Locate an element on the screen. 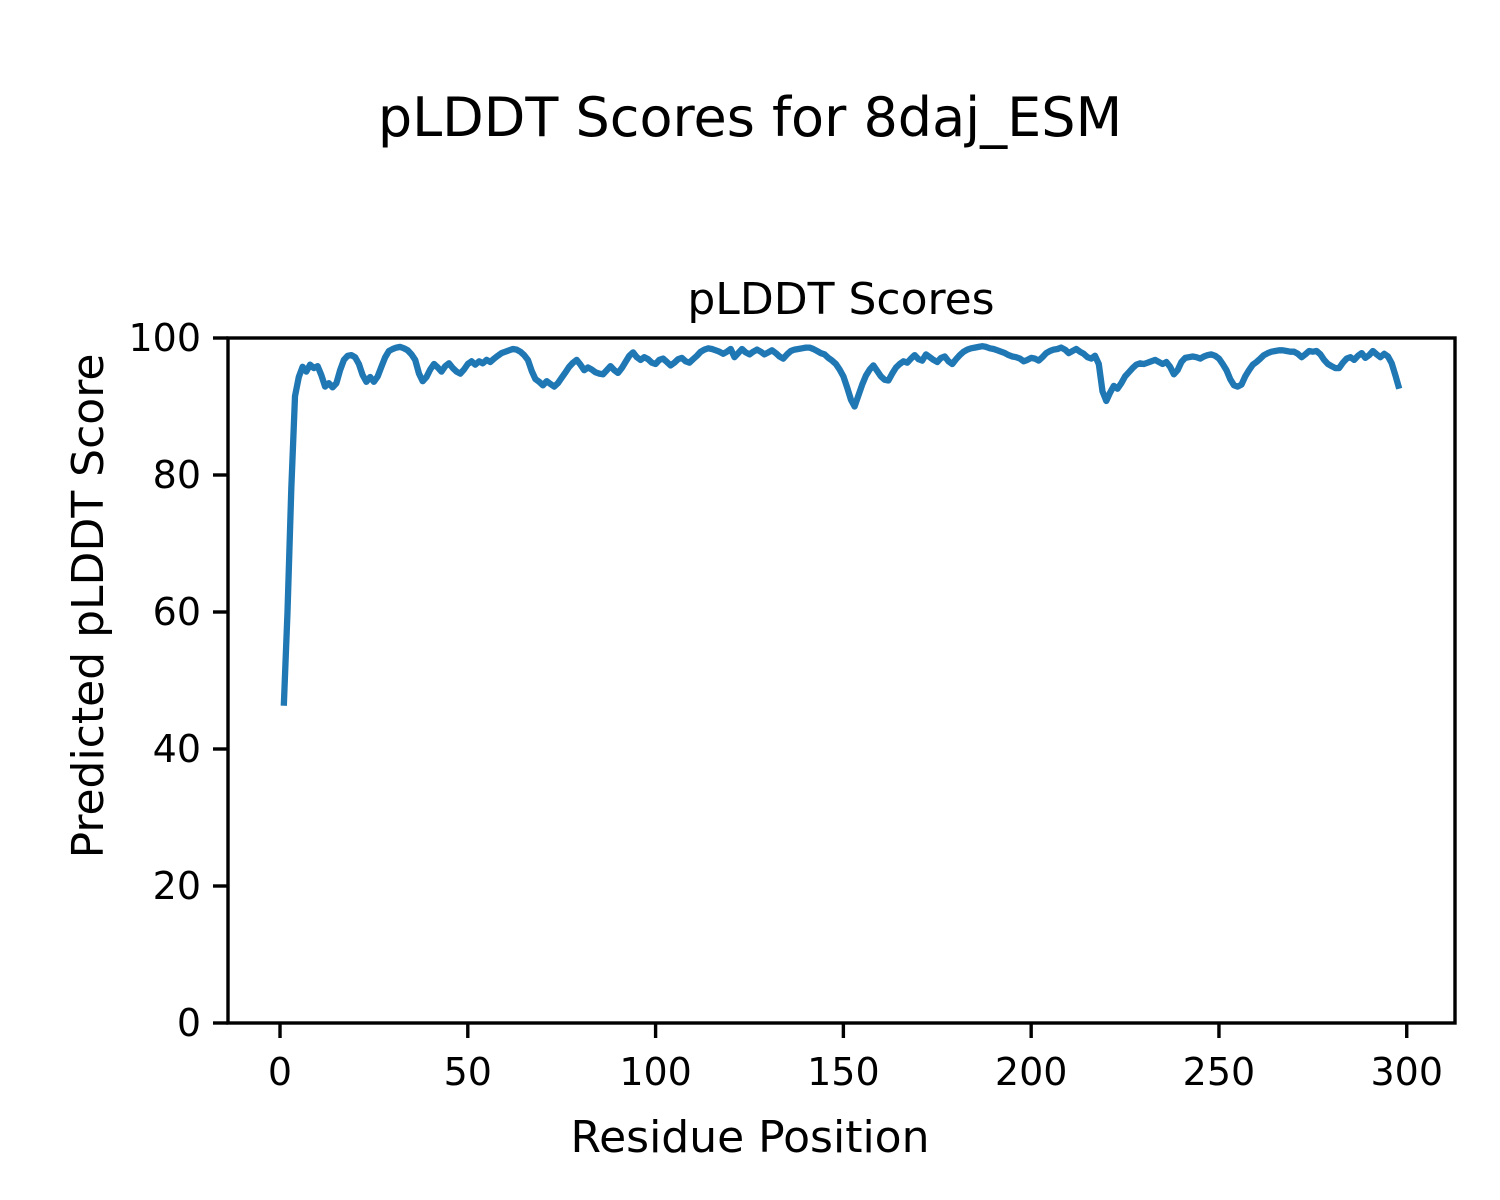  tick-label: 20 is located at coordinates (177, 886).